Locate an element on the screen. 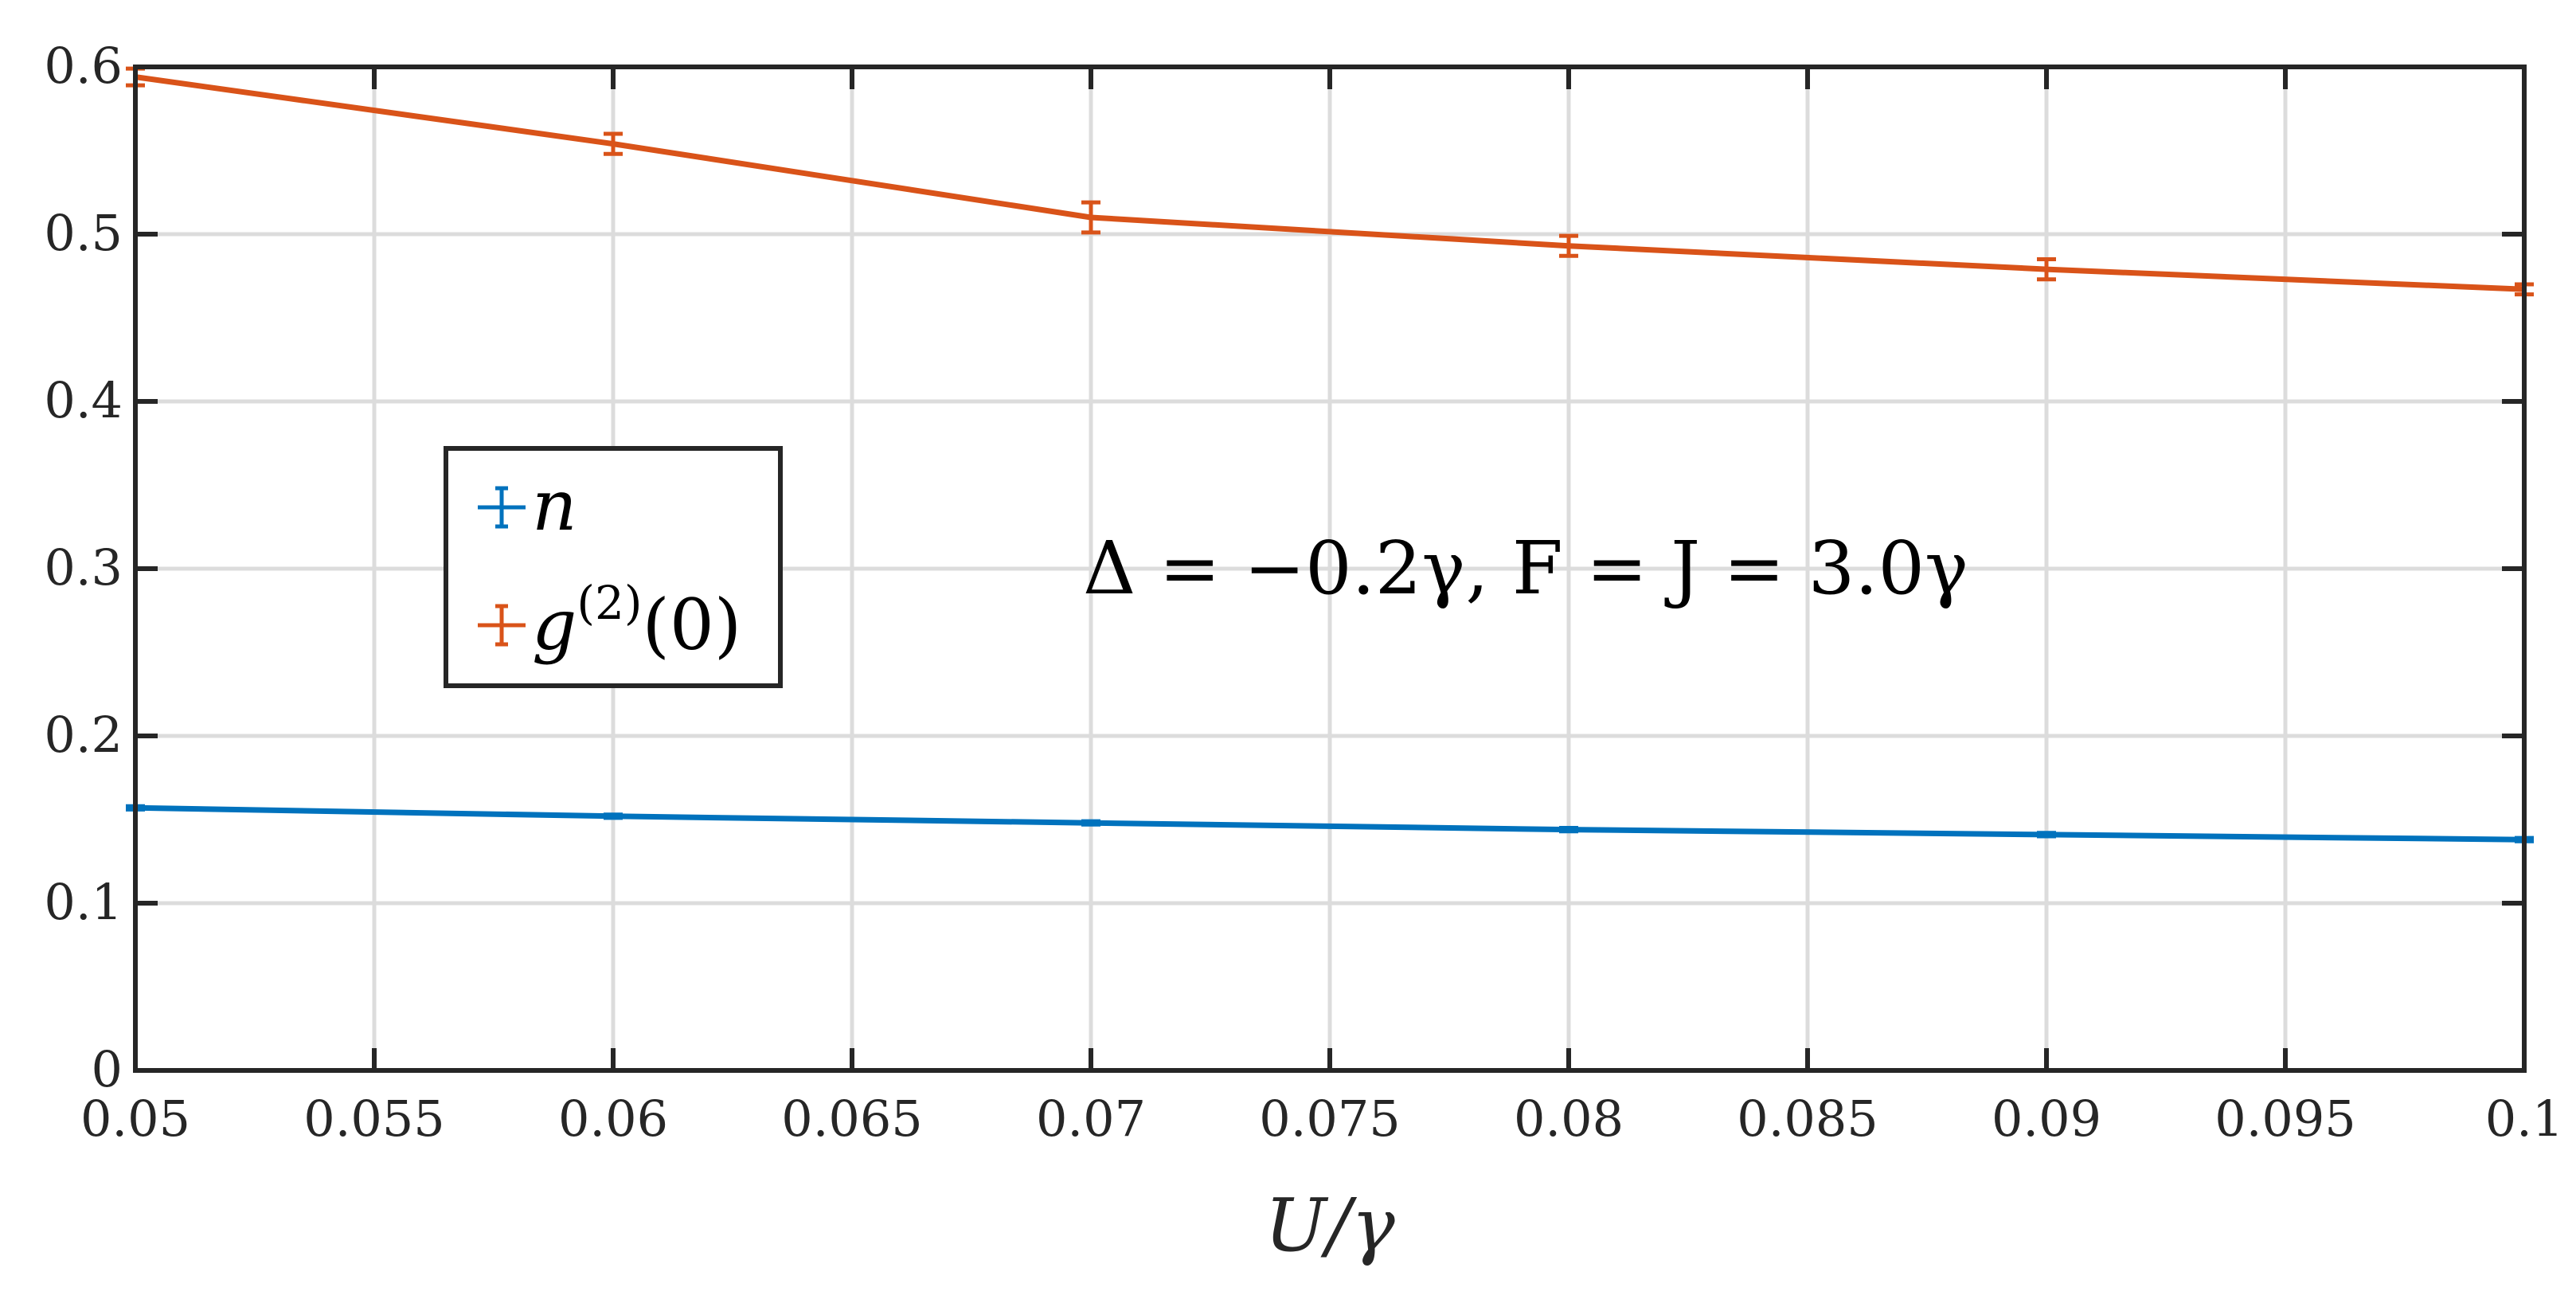 The width and height of the screenshot is (2576, 1303). legend-marker-n is located at coordinates (502, 508).